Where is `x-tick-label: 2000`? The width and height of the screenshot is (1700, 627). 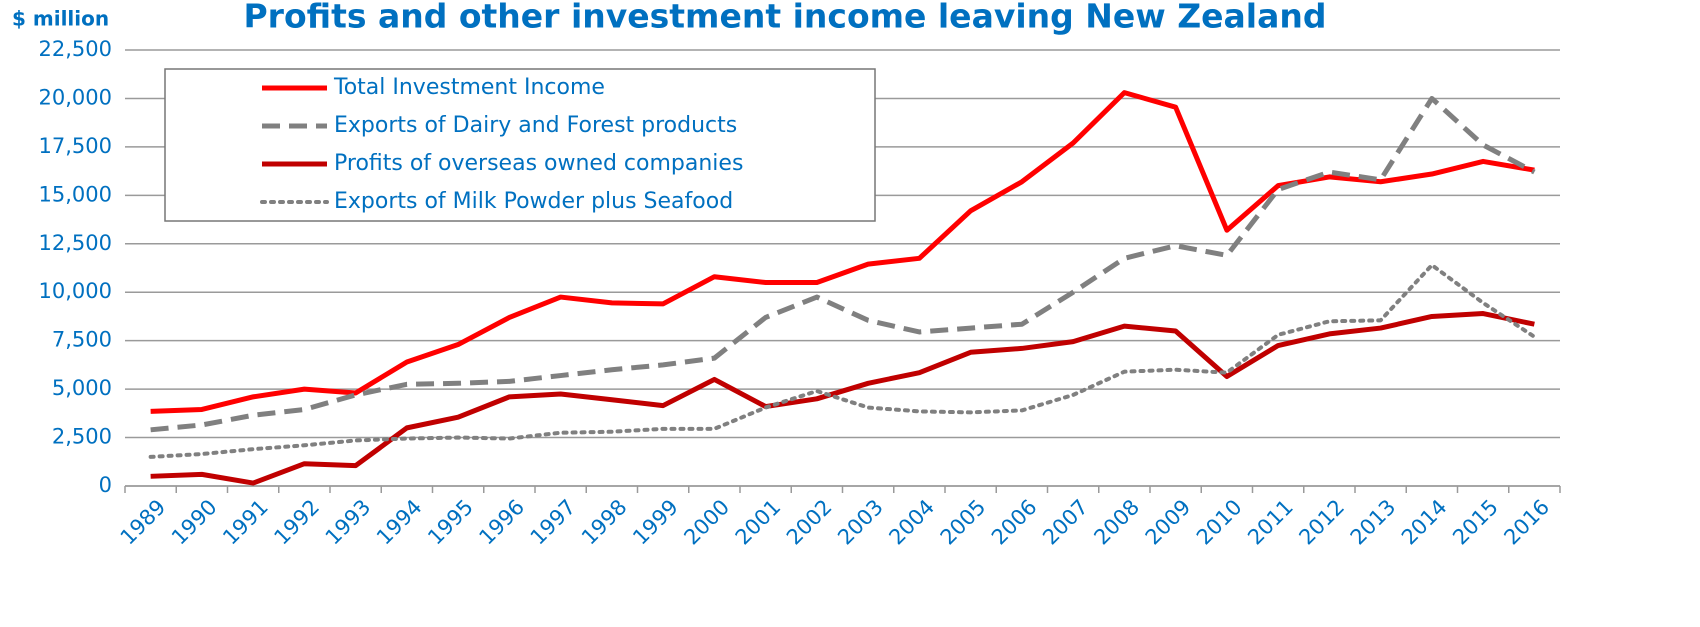
x-tick-label: 2000 is located at coordinates (706, 522).